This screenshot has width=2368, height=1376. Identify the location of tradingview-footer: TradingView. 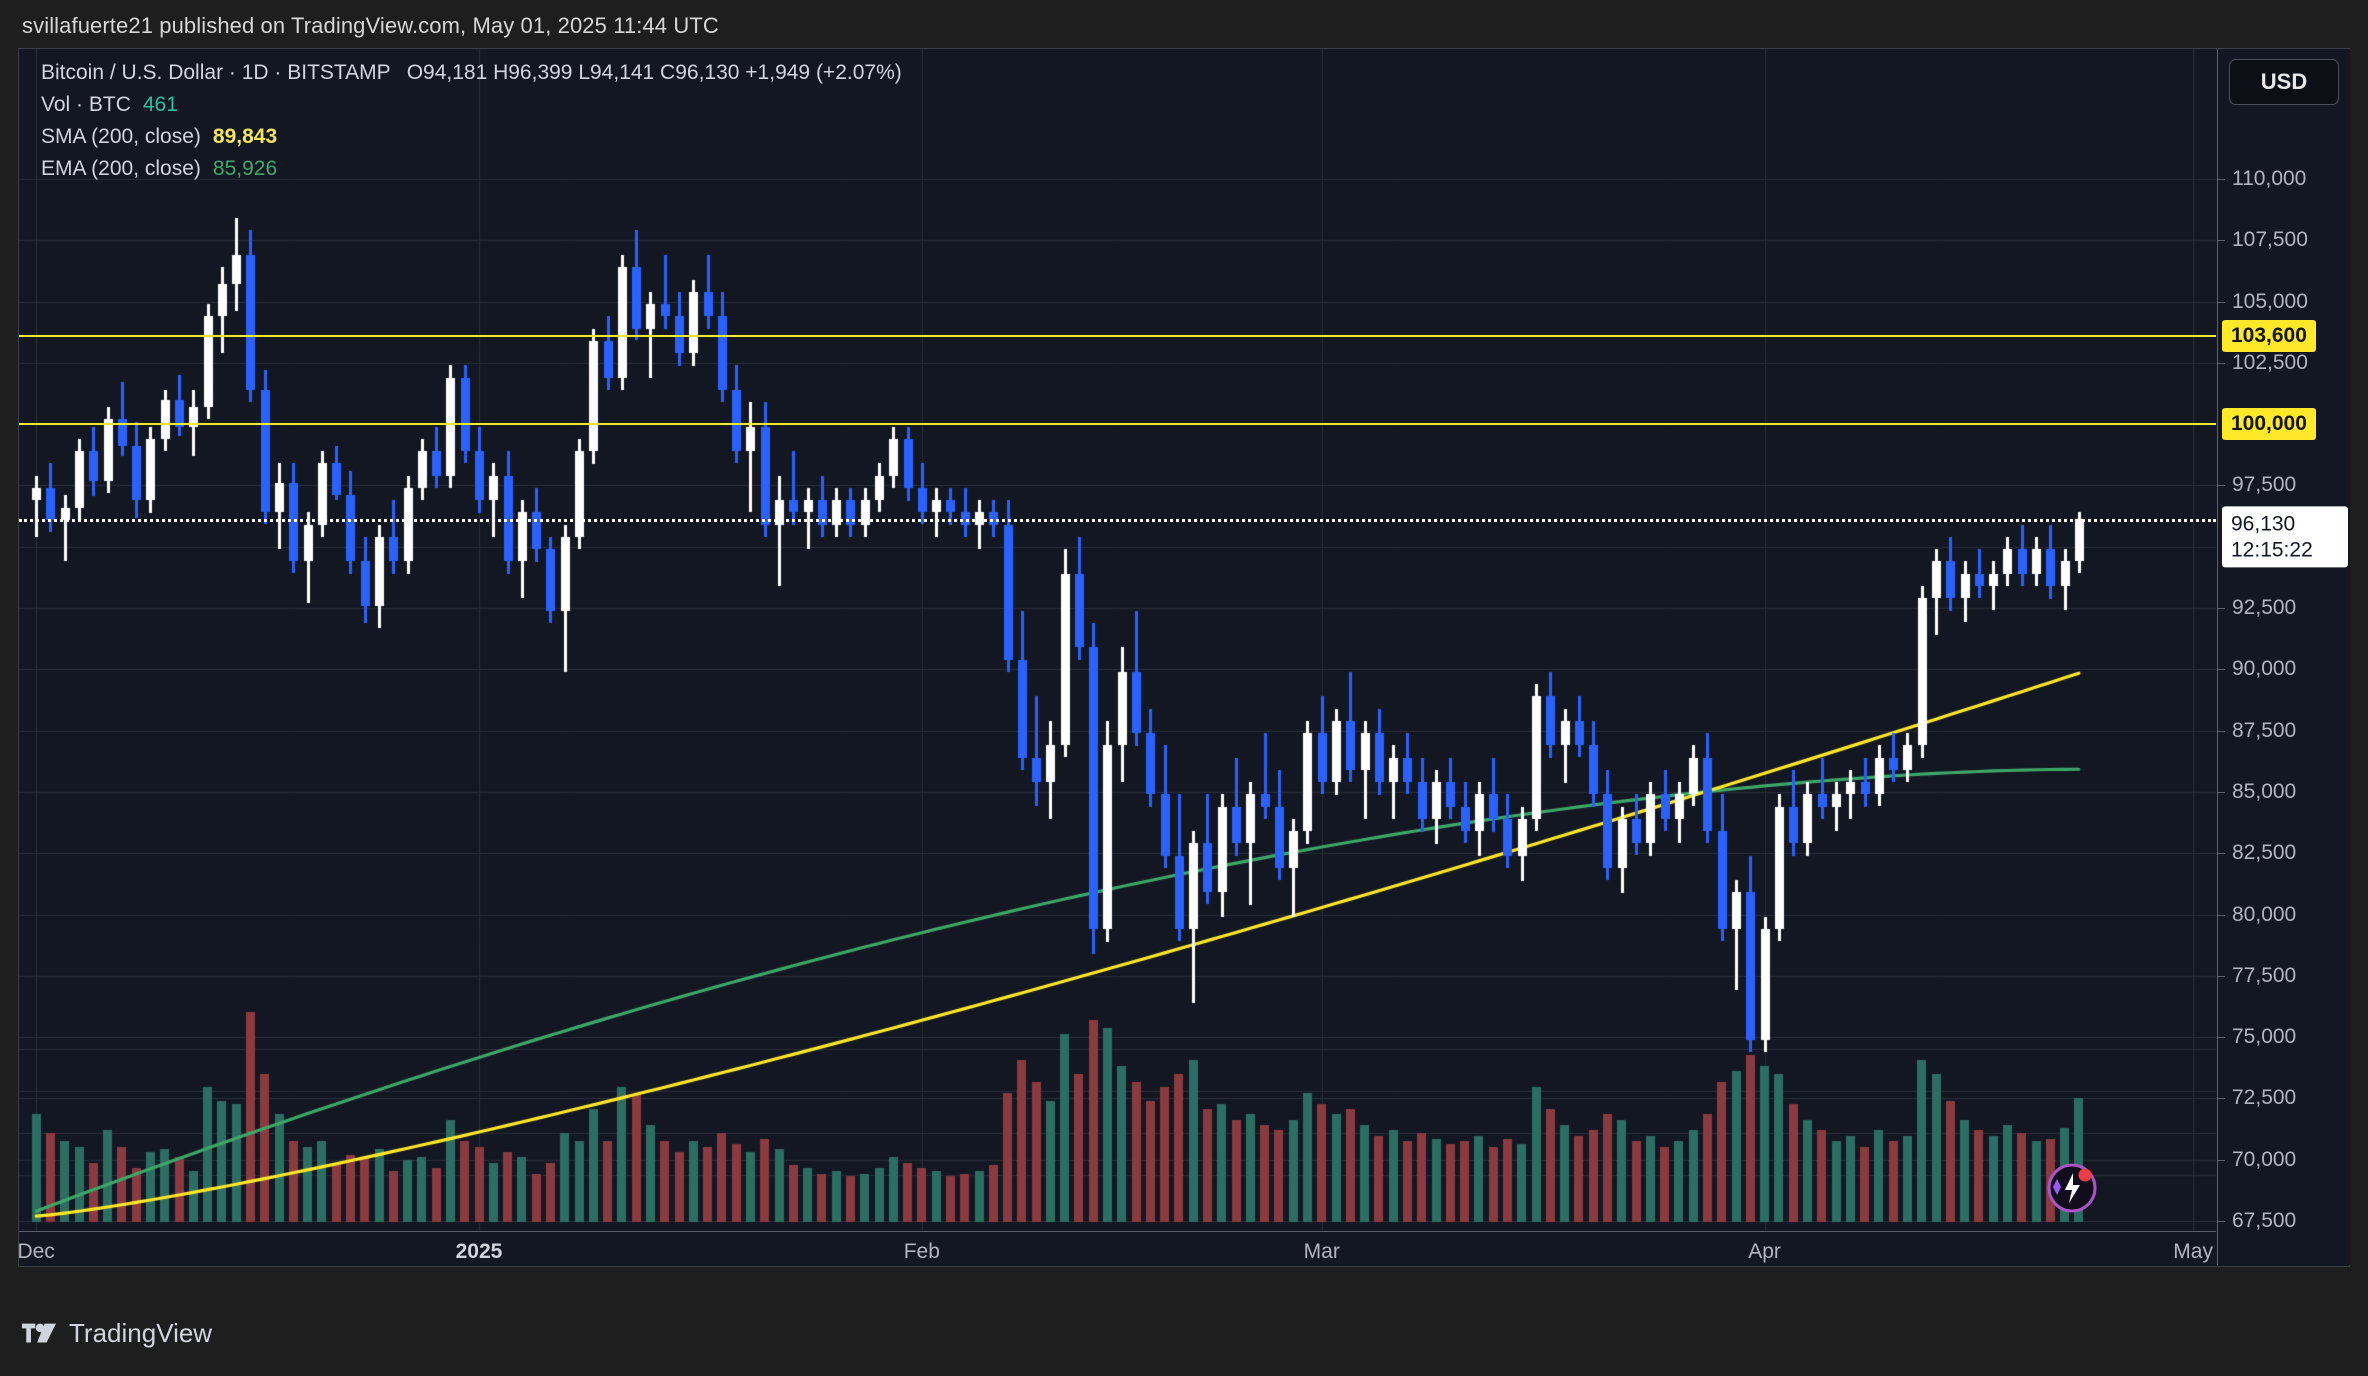
(117, 1333).